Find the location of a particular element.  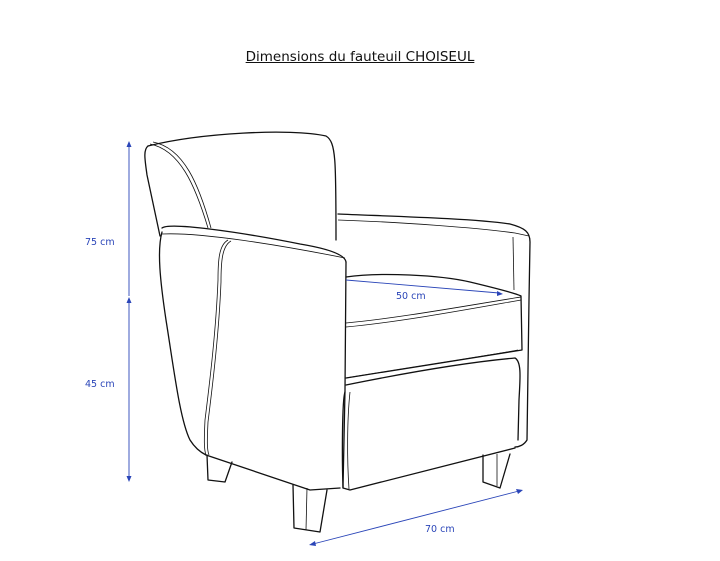

diagram-title: Dimensions du fauteuil CHOISEUL is located at coordinates (360, 57).